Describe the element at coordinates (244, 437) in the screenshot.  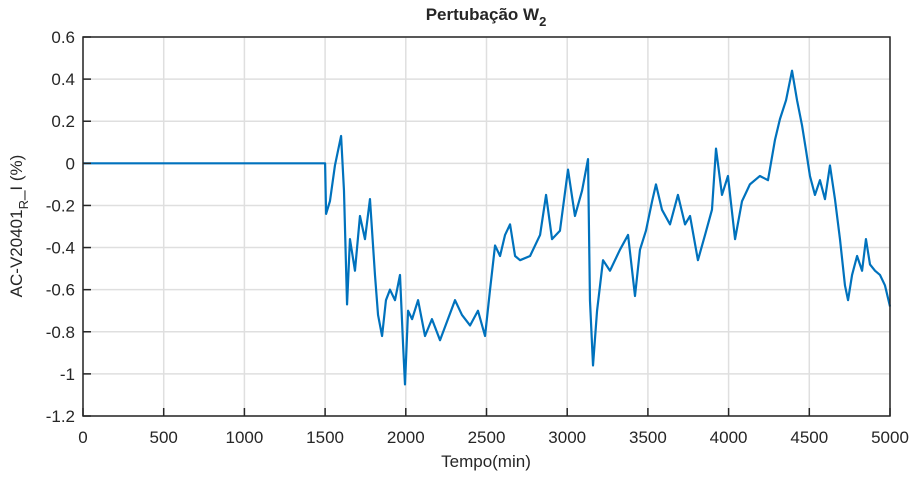
I see `x-tick-label: 1000` at that location.